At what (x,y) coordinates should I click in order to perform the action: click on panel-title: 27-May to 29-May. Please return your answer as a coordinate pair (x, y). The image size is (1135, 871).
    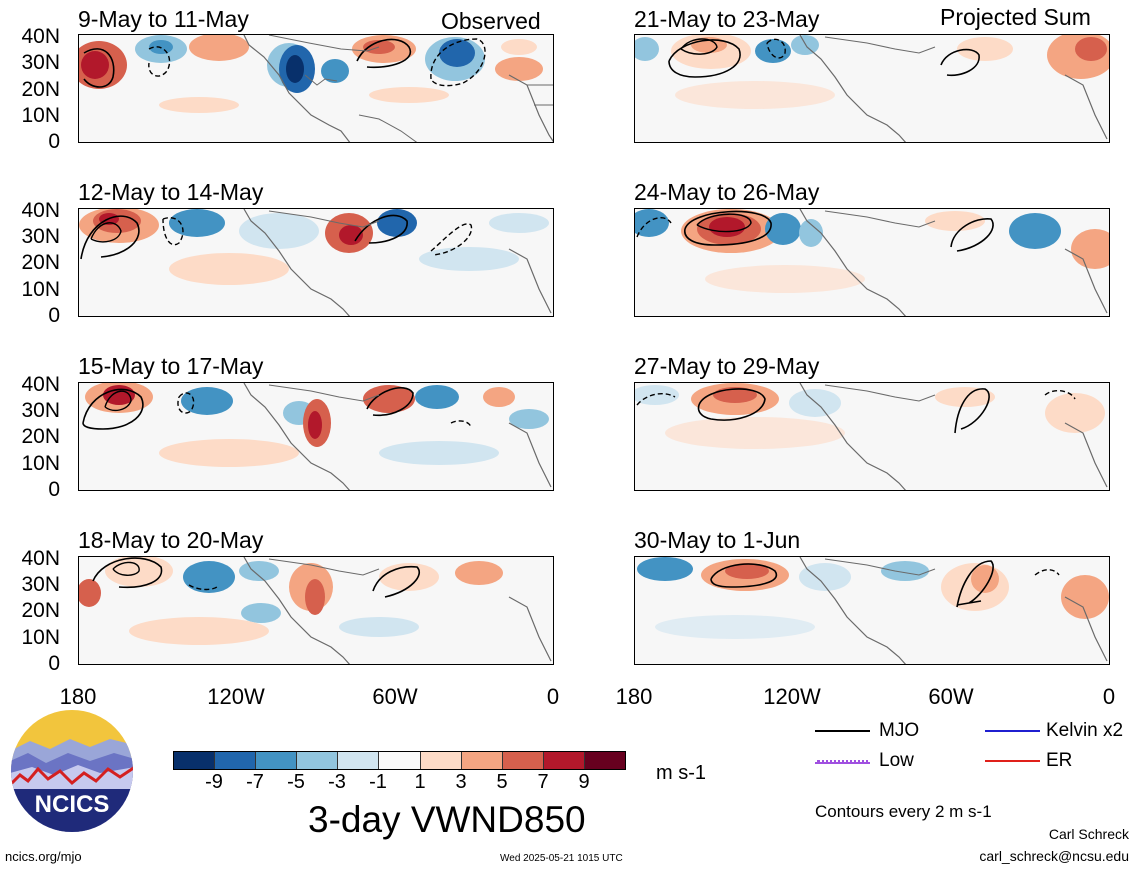
    Looking at the image, I should click on (727, 366).